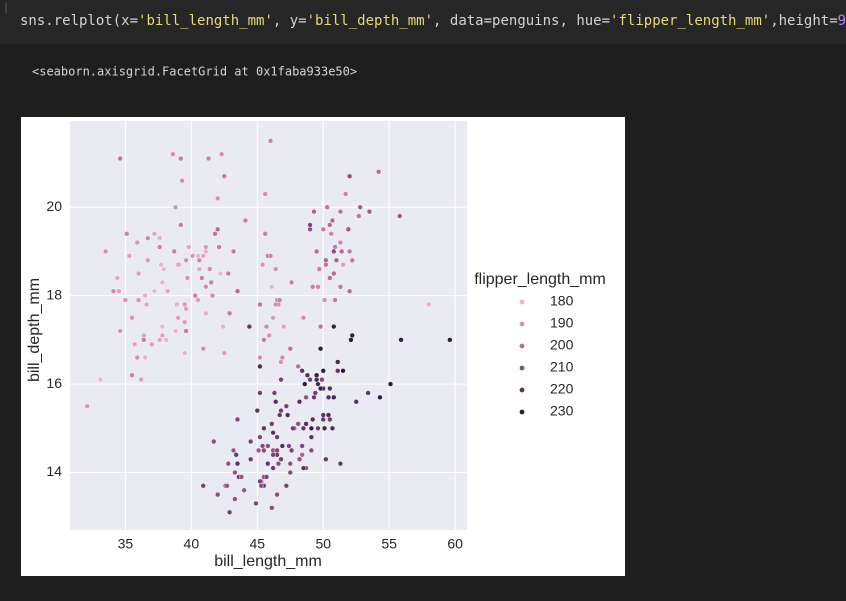  What do you see at coordinates (690, 21) in the screenshot?
I see `code-token: 'flipper_length_mm'` at bounding box center [690, 21].